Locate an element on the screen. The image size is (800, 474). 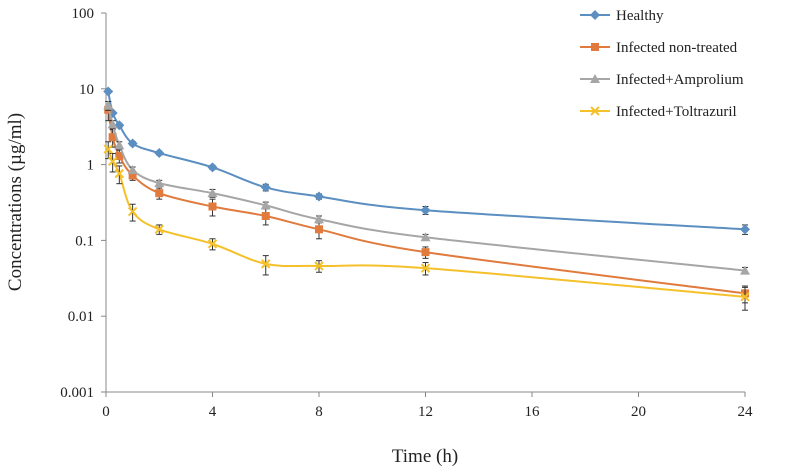
y-tick-label: 0.001 is located at coordinates (77, 393).